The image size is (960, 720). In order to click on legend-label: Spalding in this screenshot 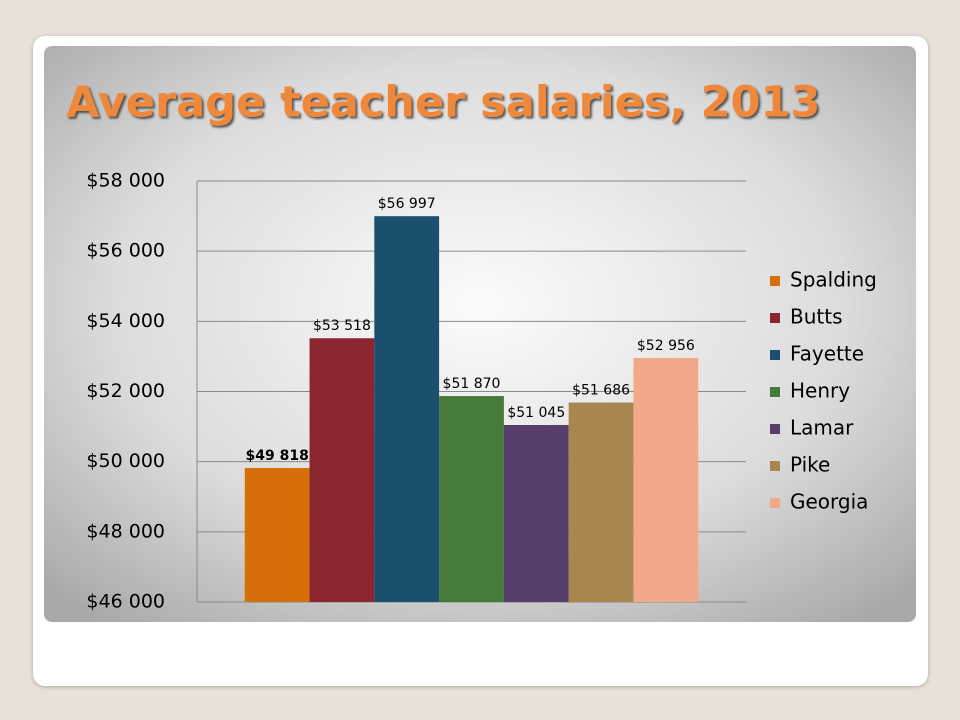, I will do `click(833, 280)`.